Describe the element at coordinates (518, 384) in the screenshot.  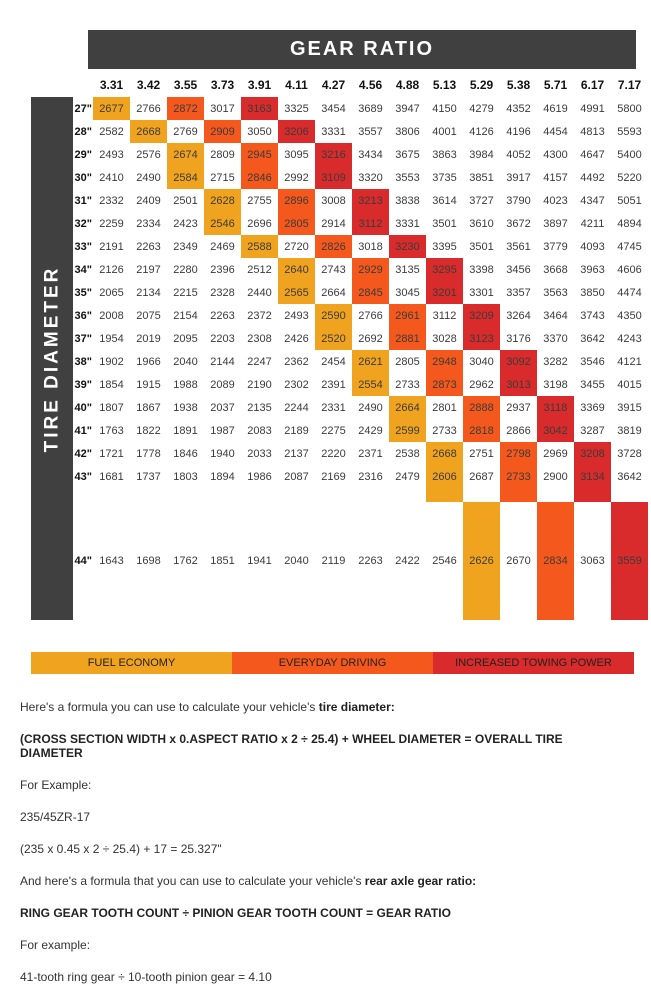
I see `rpm-cell: 3013` at that location.